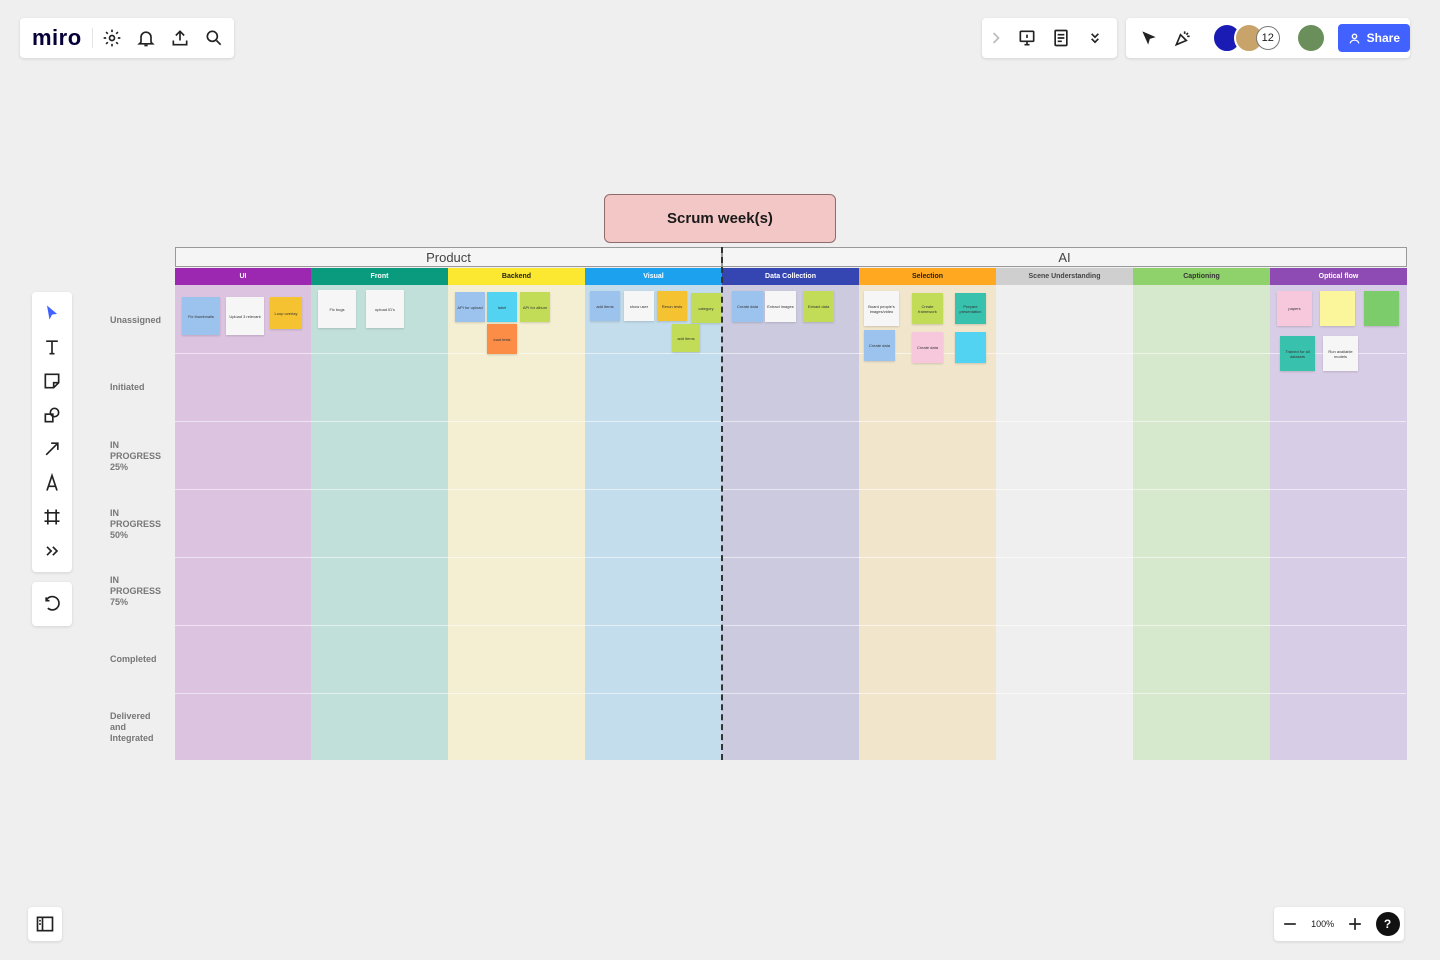  What do you see at coordinates (706, 308) in the screenshot?
I see `sticky-note: category` at bounding box center [706, 308].